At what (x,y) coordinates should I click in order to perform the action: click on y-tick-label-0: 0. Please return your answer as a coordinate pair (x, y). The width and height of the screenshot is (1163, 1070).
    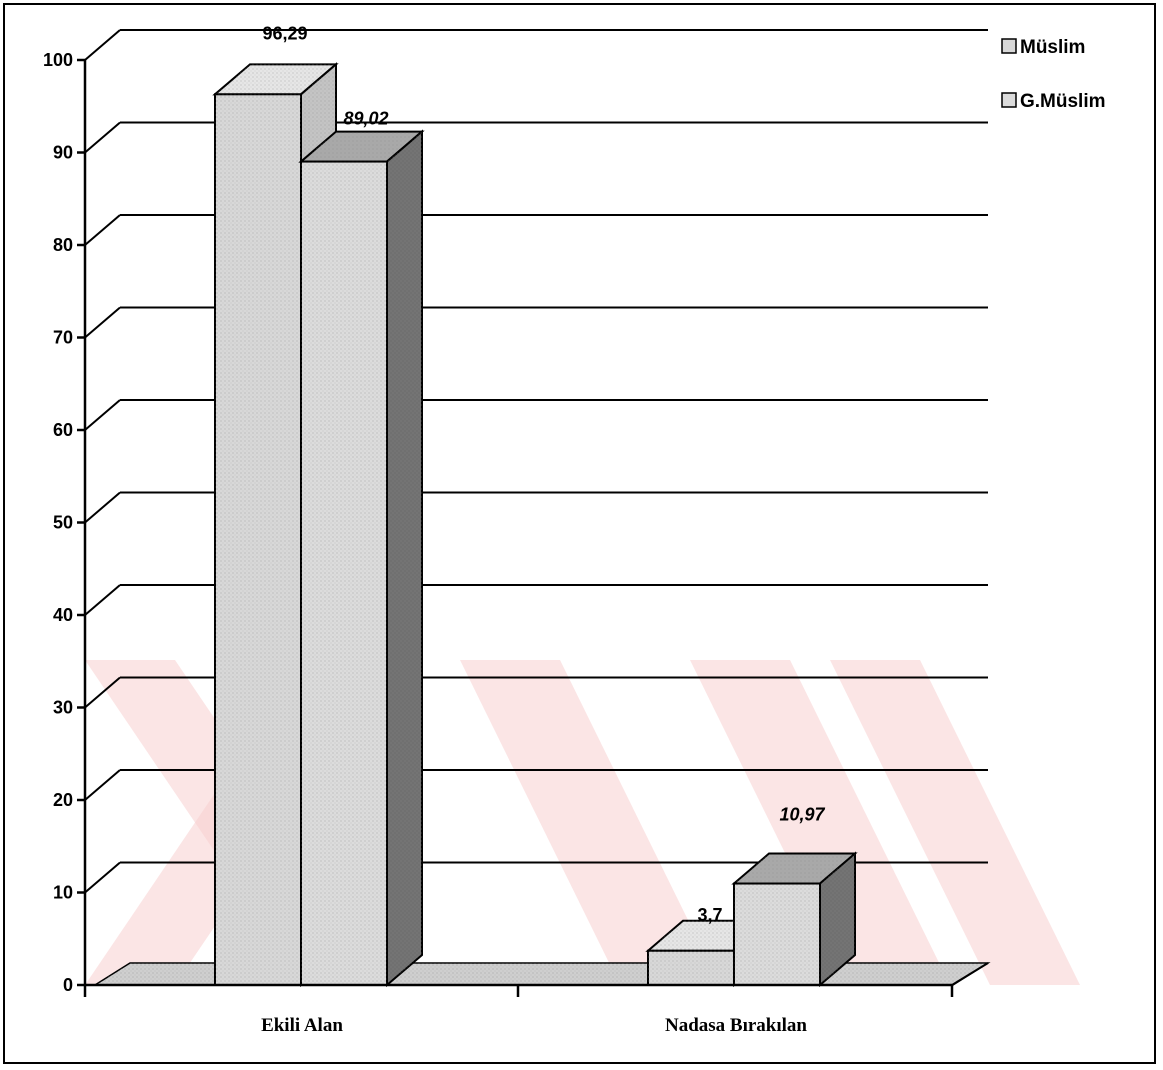
    Looking at the image, I should click on (68, 985).